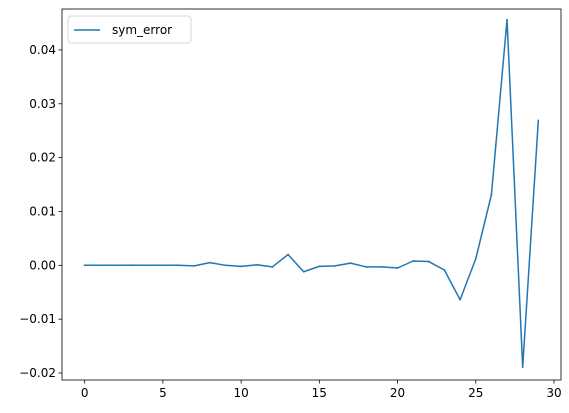 The image size is (569, 413). I want to click on x-tick-label: 15, so click(319, 393).